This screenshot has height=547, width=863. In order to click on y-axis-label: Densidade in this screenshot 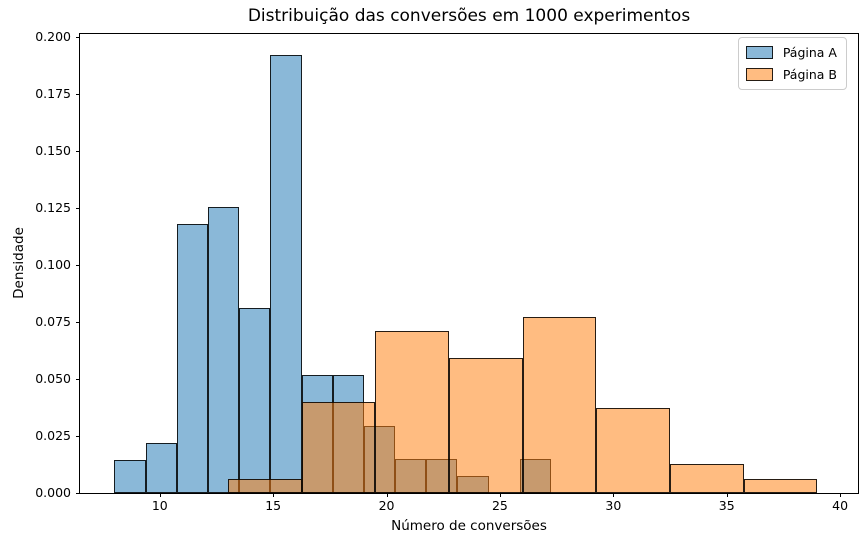, I will do `click(19, 263)`.